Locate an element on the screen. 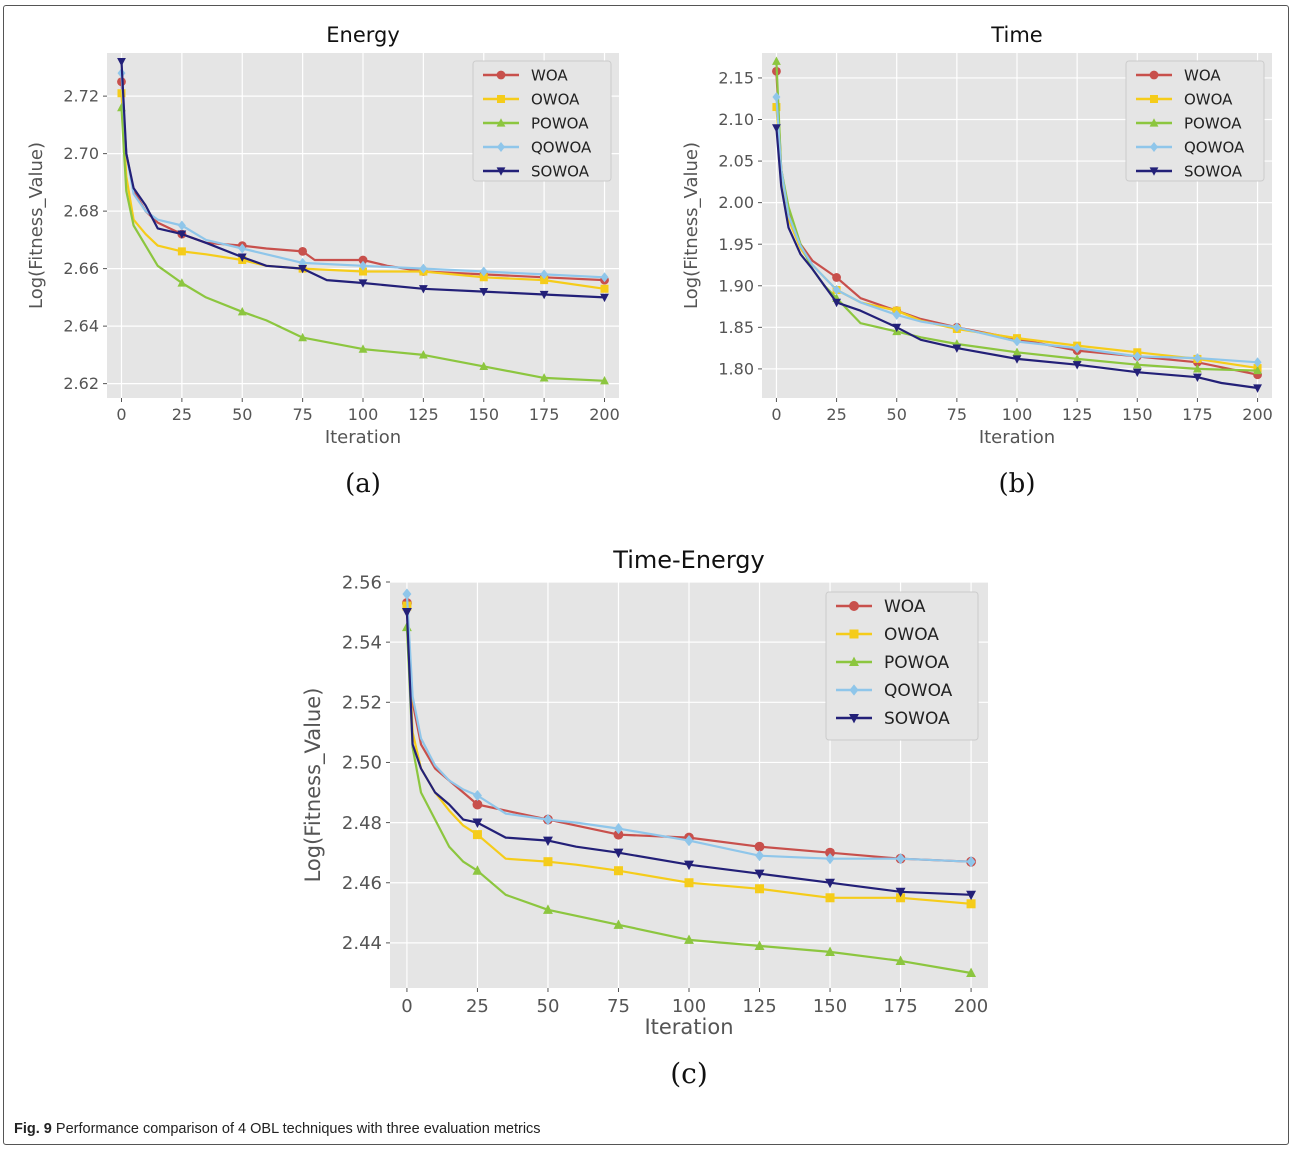  legend-marker-woa is located at coordinates (1154, 75).